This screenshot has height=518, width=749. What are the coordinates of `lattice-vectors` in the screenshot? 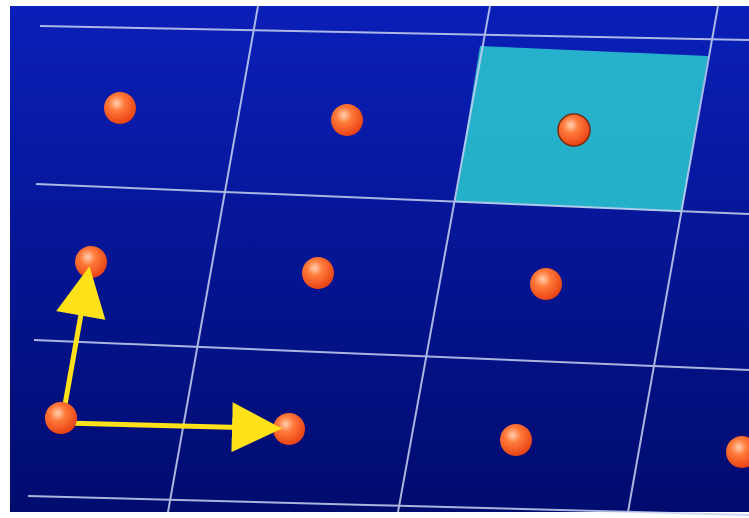 It's located at (169, 359).